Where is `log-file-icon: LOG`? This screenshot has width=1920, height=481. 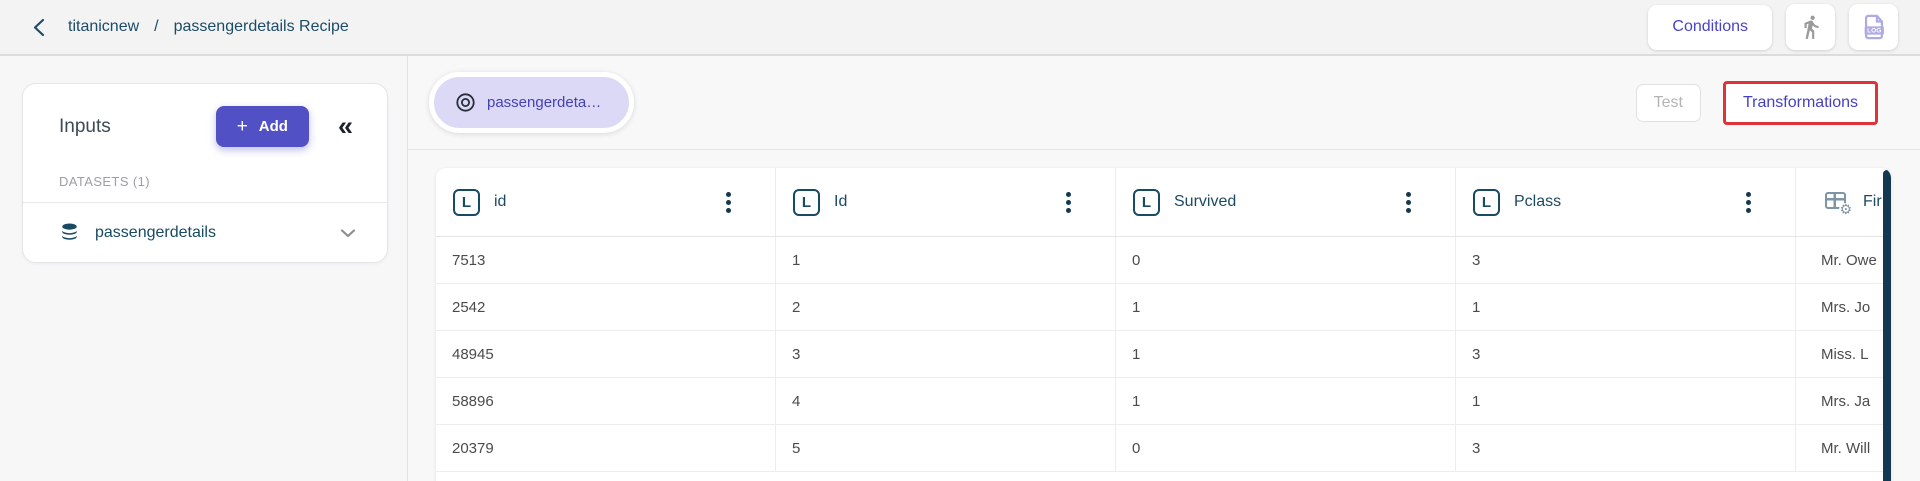
log-file-icon: LOG is located at coordinates (1874, 27).